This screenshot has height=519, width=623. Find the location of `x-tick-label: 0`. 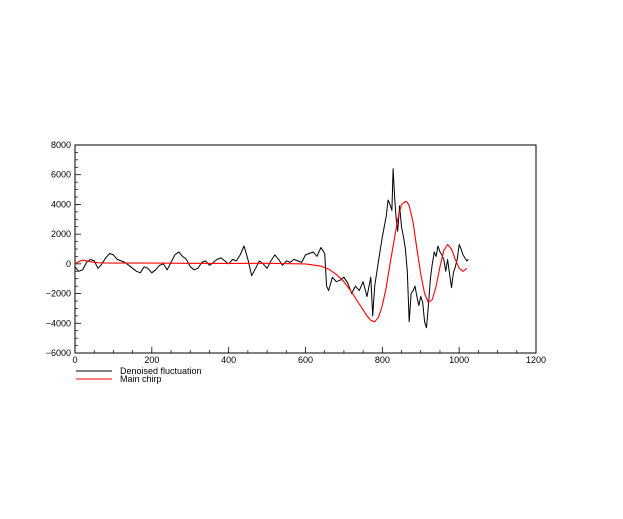

x-tick-label: 0 is located at coordinates (74, 360).